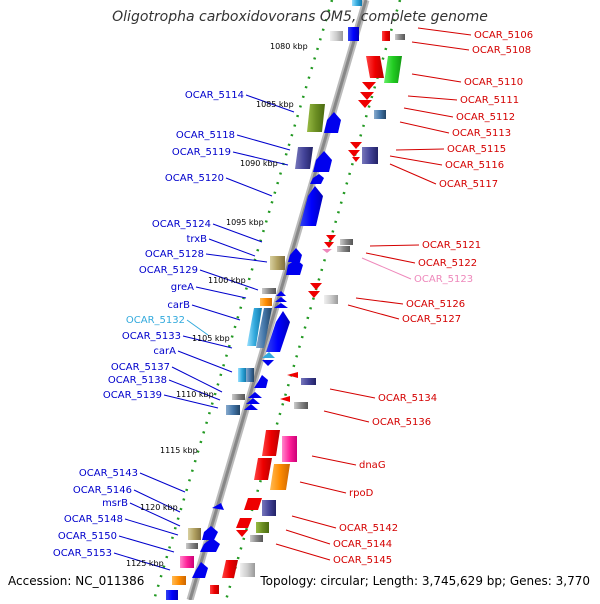  Describe the element at coordinates (451, 245) in the screenshot. I see `gene-label: OCAR_5121` at that location.